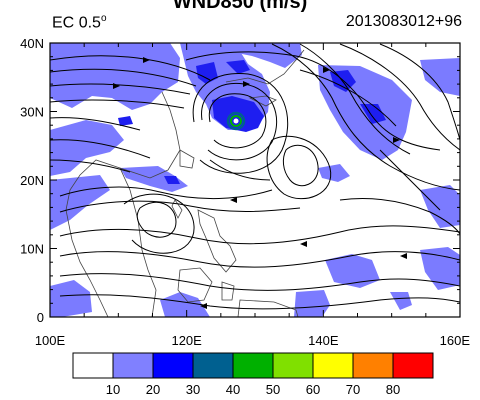 Image resolution: width=480 pixels, height=400 pixels. I want to click on model-name: EC, so click(63, 23).